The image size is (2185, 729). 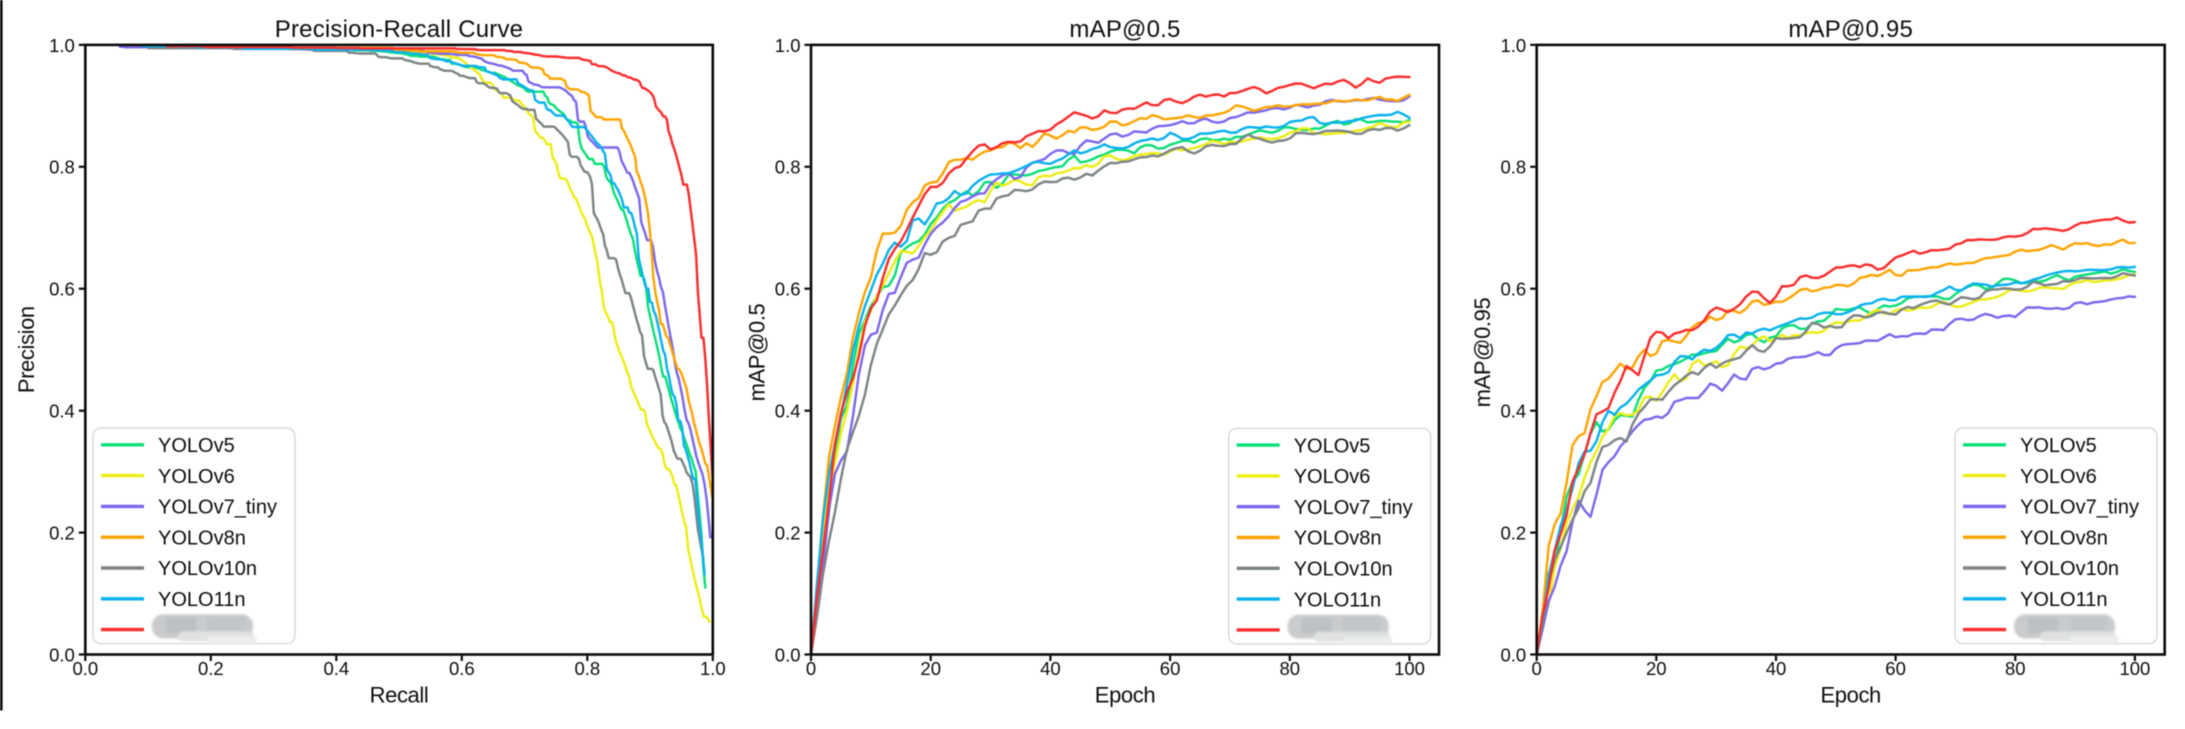 I want to click on svg-text: Precision, so click(x=26, y=349).